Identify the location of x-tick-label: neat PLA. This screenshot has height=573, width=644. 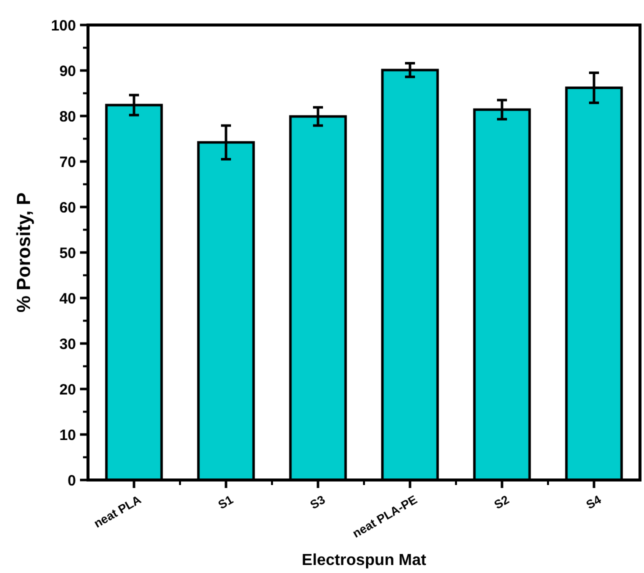
(117, 511).